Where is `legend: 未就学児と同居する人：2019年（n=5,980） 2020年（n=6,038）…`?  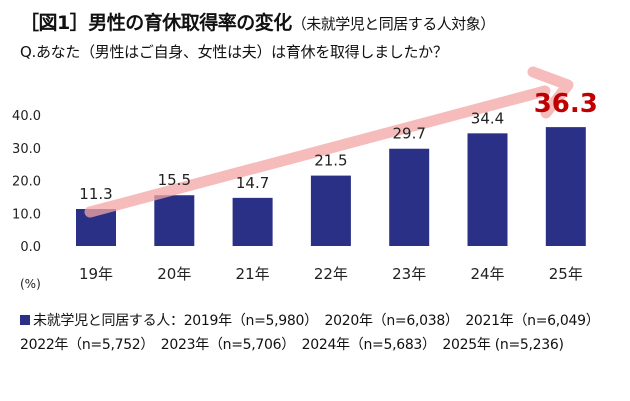
legend: 未就学児と同居する人：2019年（n=5,980） 2020年（n=6,038）… is located at coordinates (322, 333).